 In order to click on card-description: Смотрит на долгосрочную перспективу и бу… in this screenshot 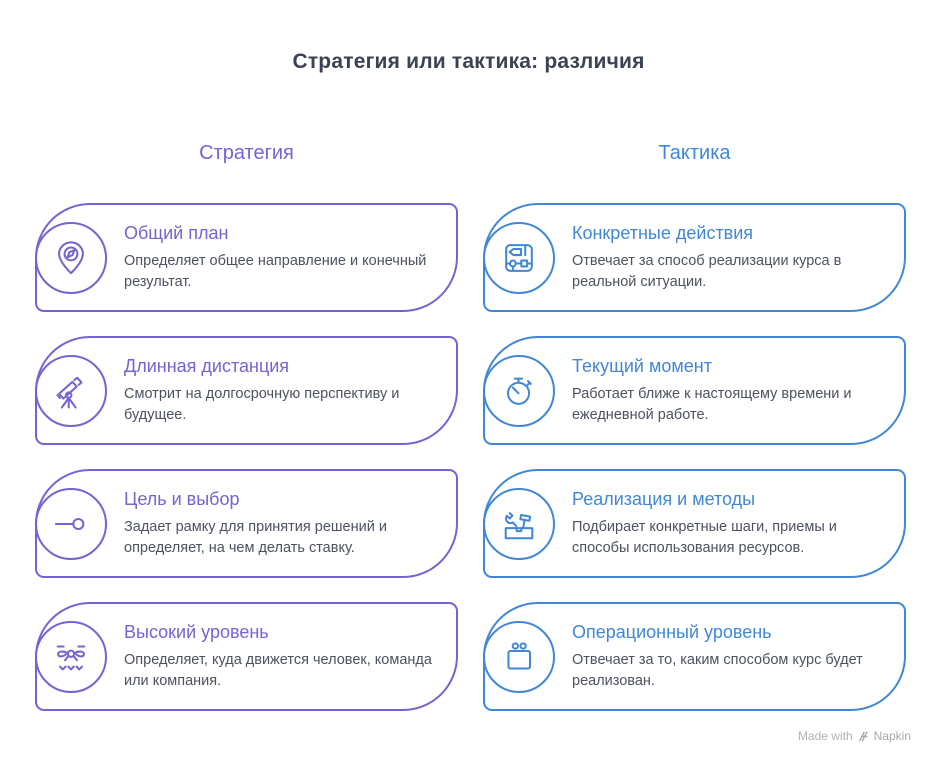, I will do `click(262, 404)`.